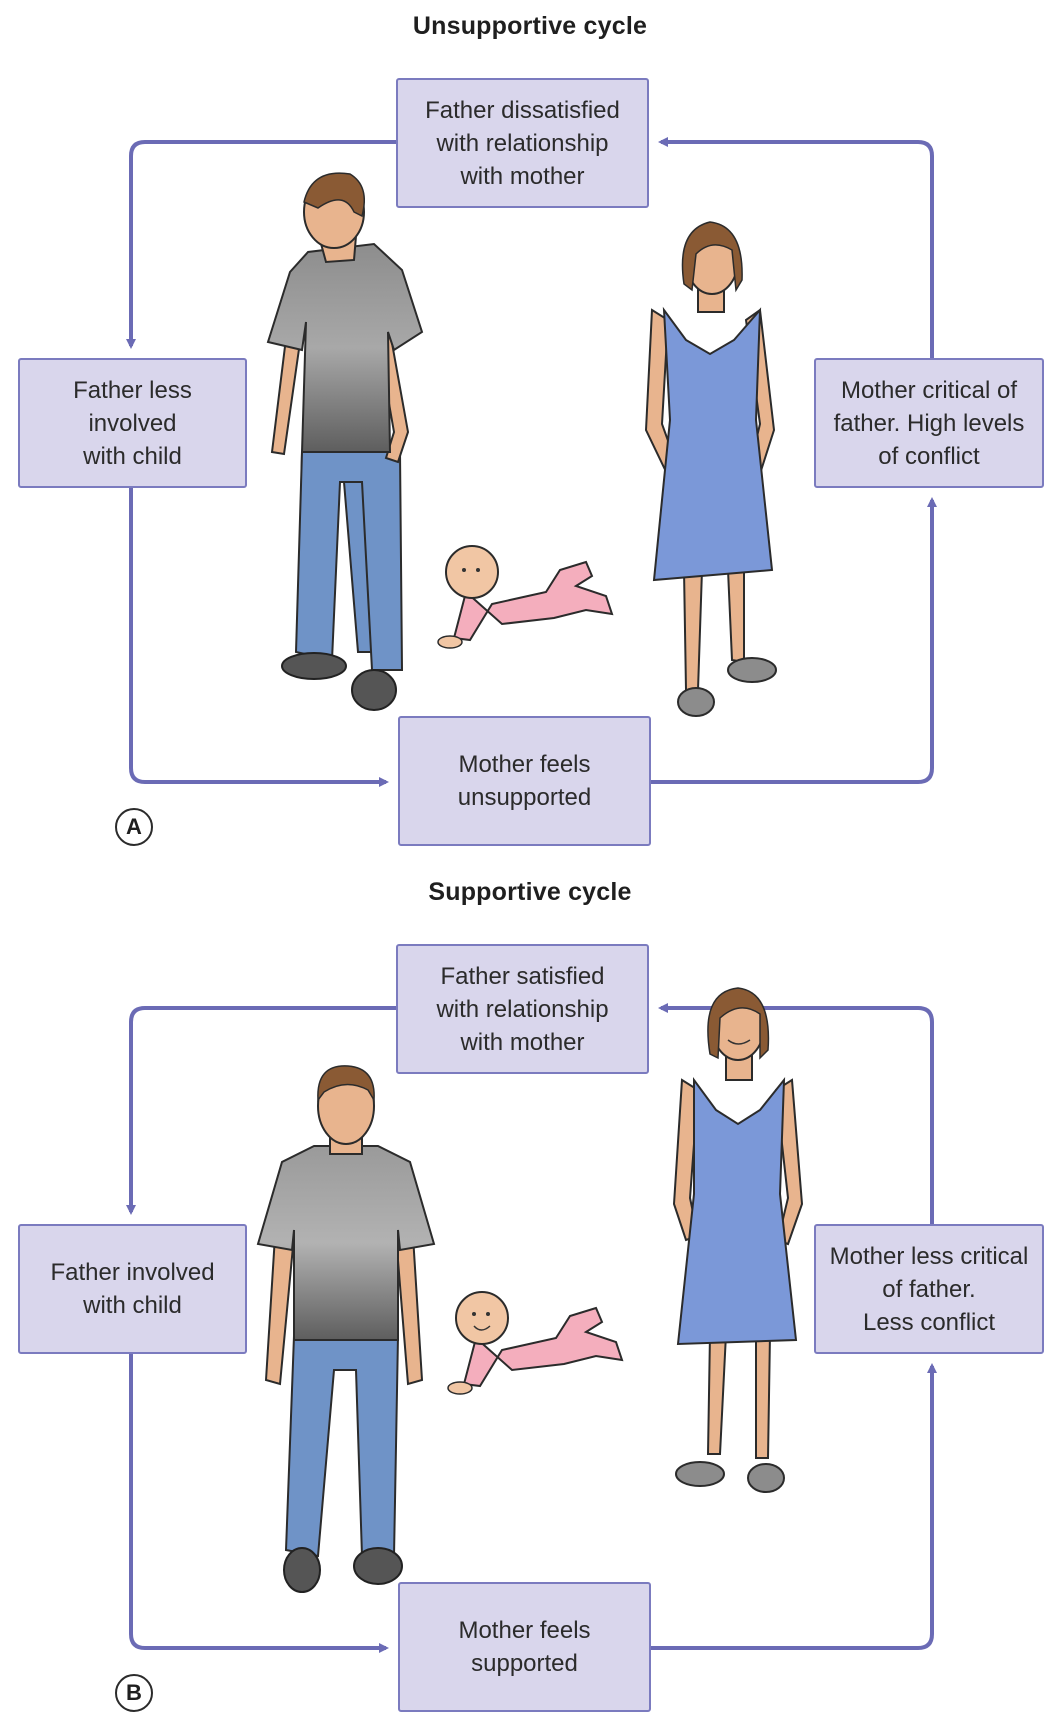 Image resolution: width=1060 pixels, height=1732 pixels. I want to click on box-father-involved: Father involved with child, so click(132, 1289).